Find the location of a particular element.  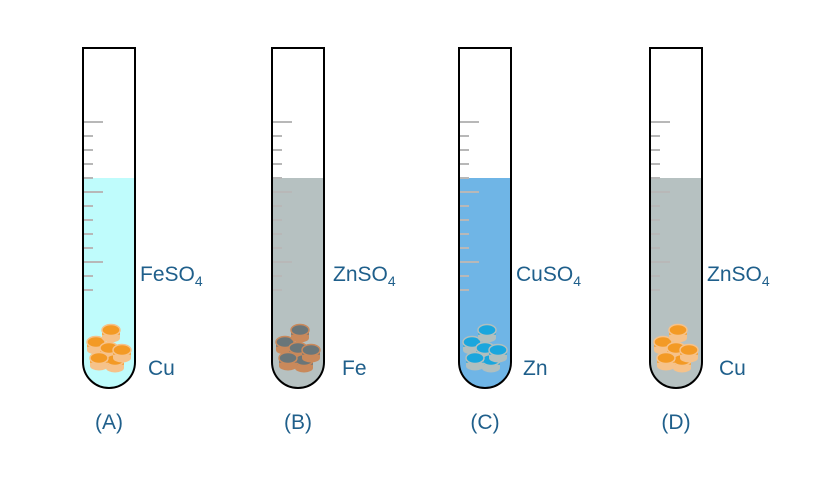

tube-c-liquid is located at coordinates (485, 283).